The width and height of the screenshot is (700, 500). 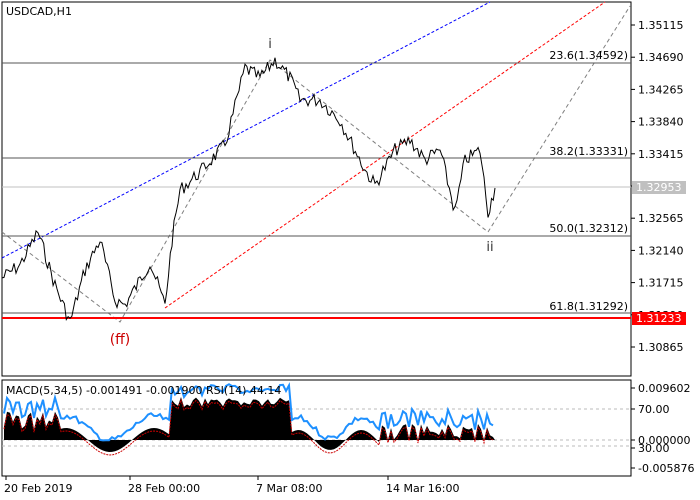 What do you see at coordinates (588, 55) in the screenshot?
I see `fib-label-23-6: 23.6(1.34592)` at bounding box center [588, 55].